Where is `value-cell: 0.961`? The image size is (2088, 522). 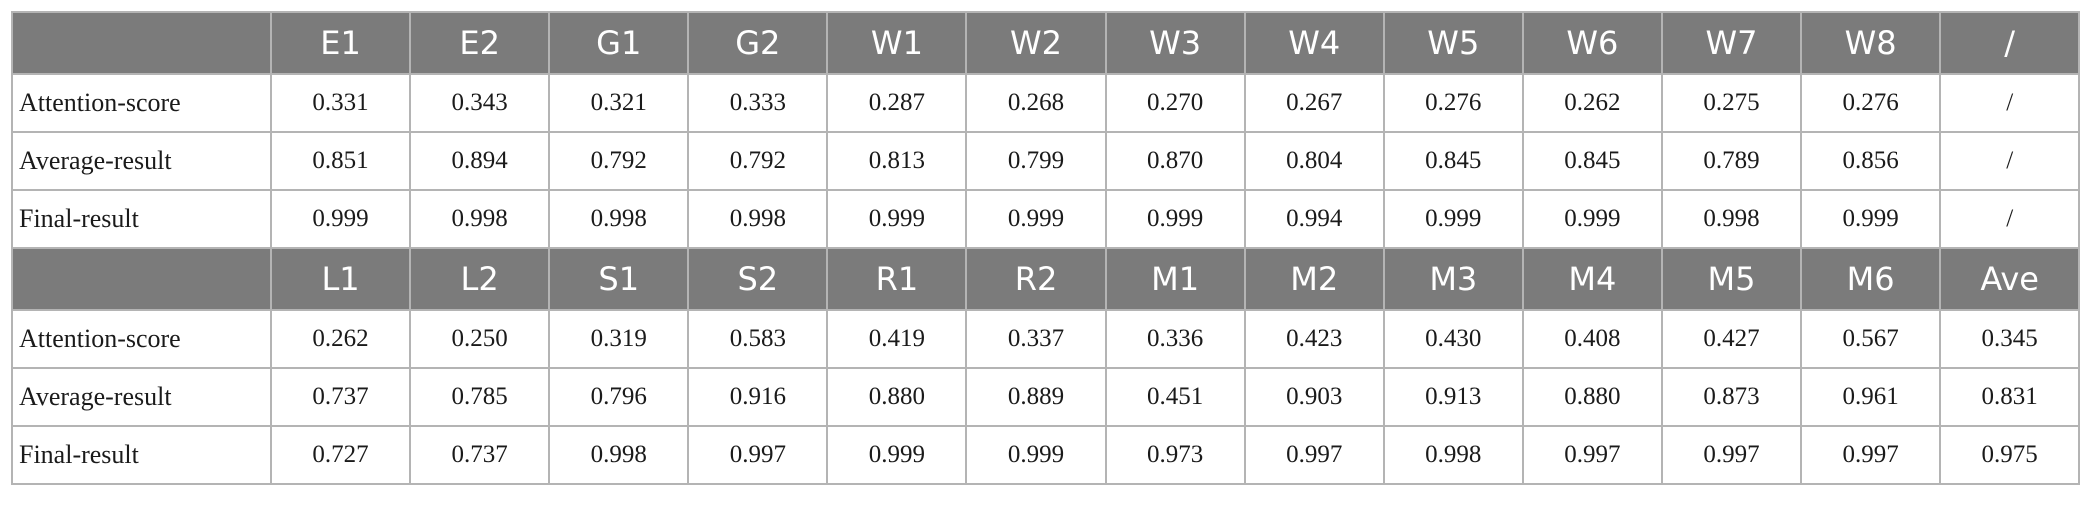
value-cell: 0.961 is located at coordinates (1871, 397).